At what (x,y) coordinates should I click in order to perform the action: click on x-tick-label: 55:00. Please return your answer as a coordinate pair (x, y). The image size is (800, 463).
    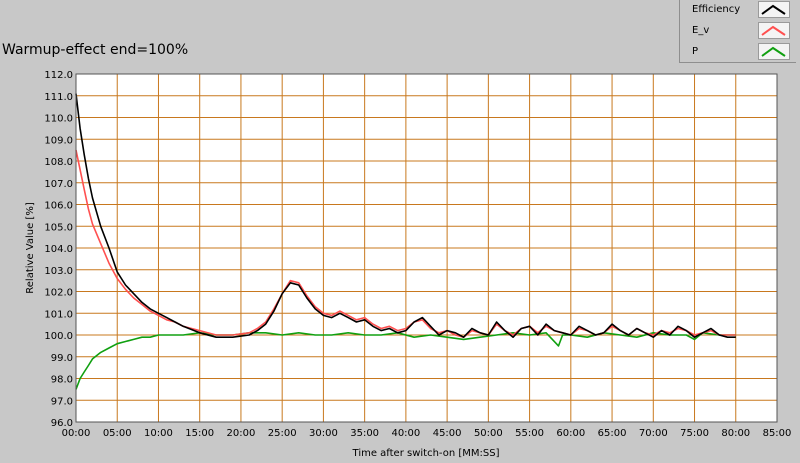
    Looking at the image, I should click on (529, 433).